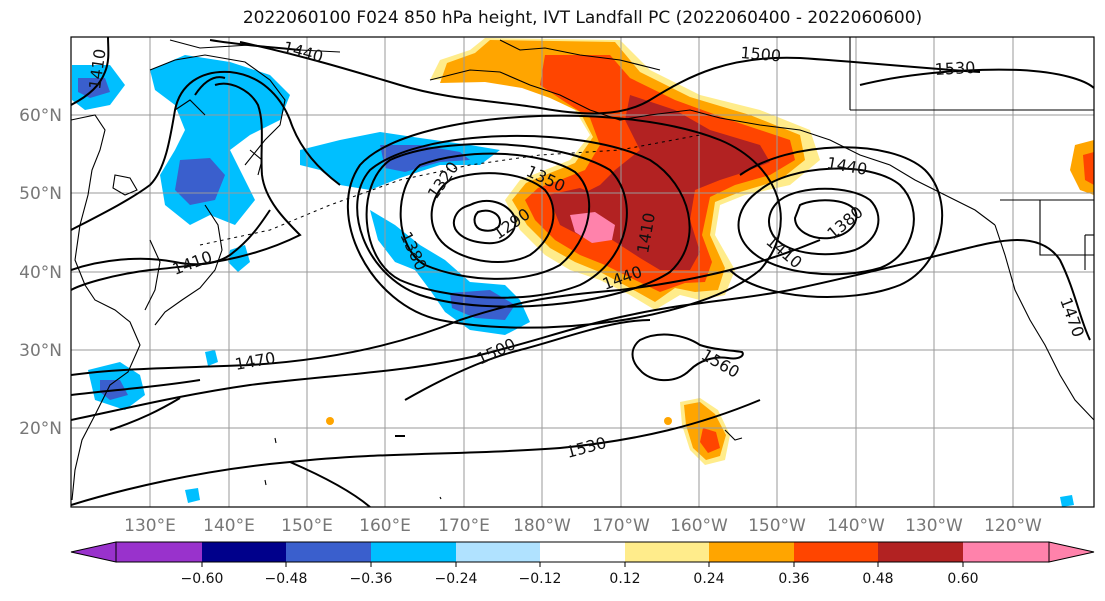 The width and height of the screenshot is (1105, 601). Describe the element at coordinates (286, 579) in the screenshot. I see `colorbar-tick-label: −0.48` at that location.